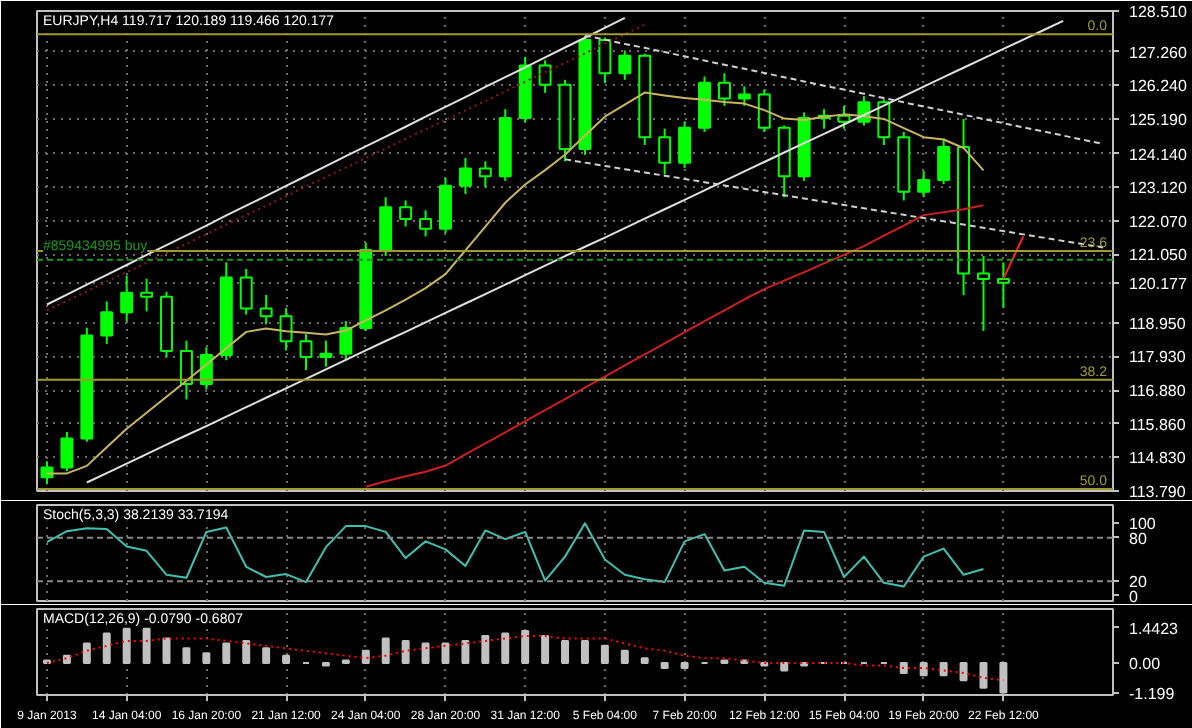 The width and height of the screenshot is (1192, 728). I want to click on y-tick-label: 125.190, so click(1158, 120).